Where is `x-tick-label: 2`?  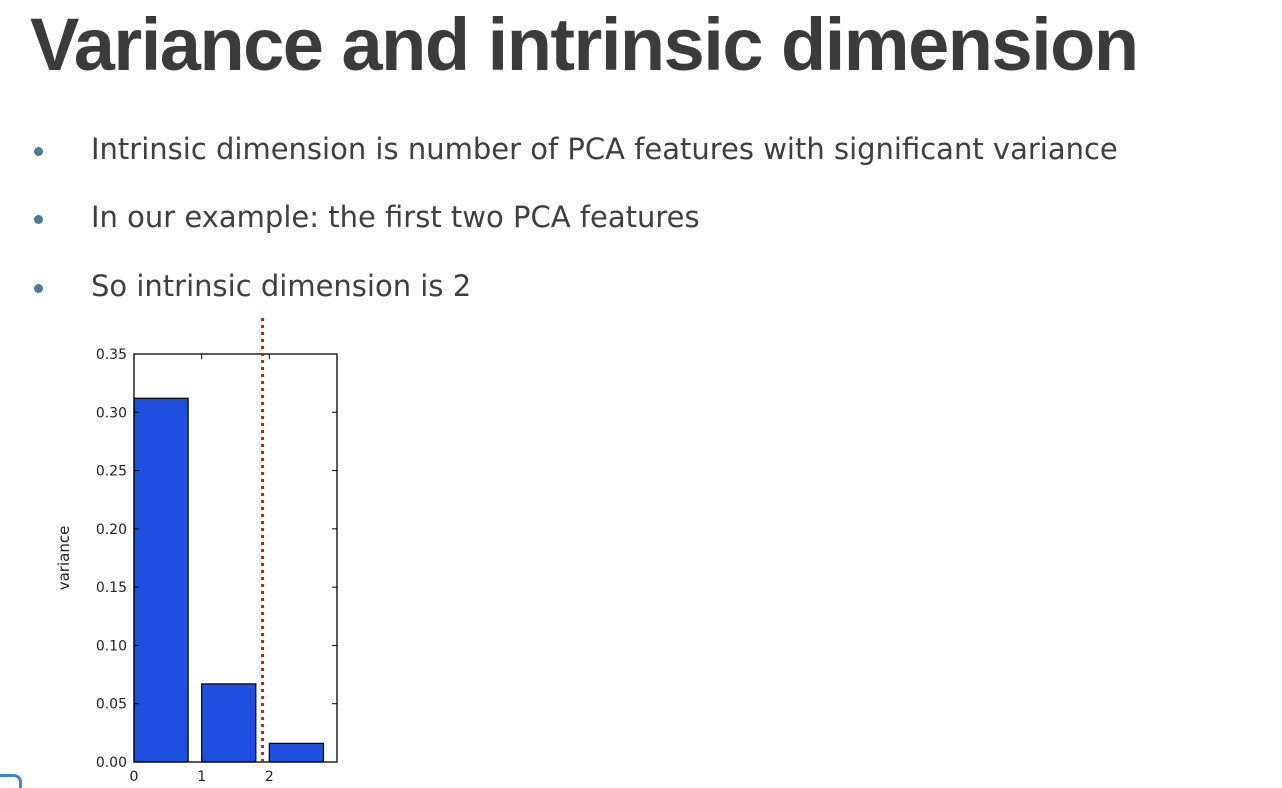
x-tick-label: 2 is located at coordinates (269, 777).